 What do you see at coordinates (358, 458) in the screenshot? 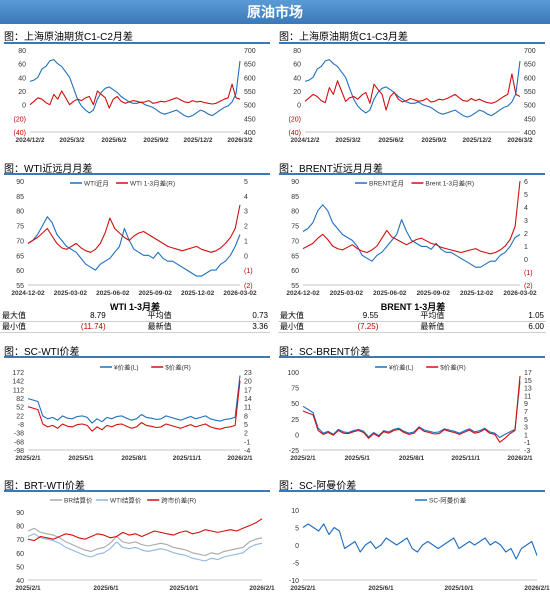
I see `x-tick-label: 2025/5/1` at bounding box center [358, 458].